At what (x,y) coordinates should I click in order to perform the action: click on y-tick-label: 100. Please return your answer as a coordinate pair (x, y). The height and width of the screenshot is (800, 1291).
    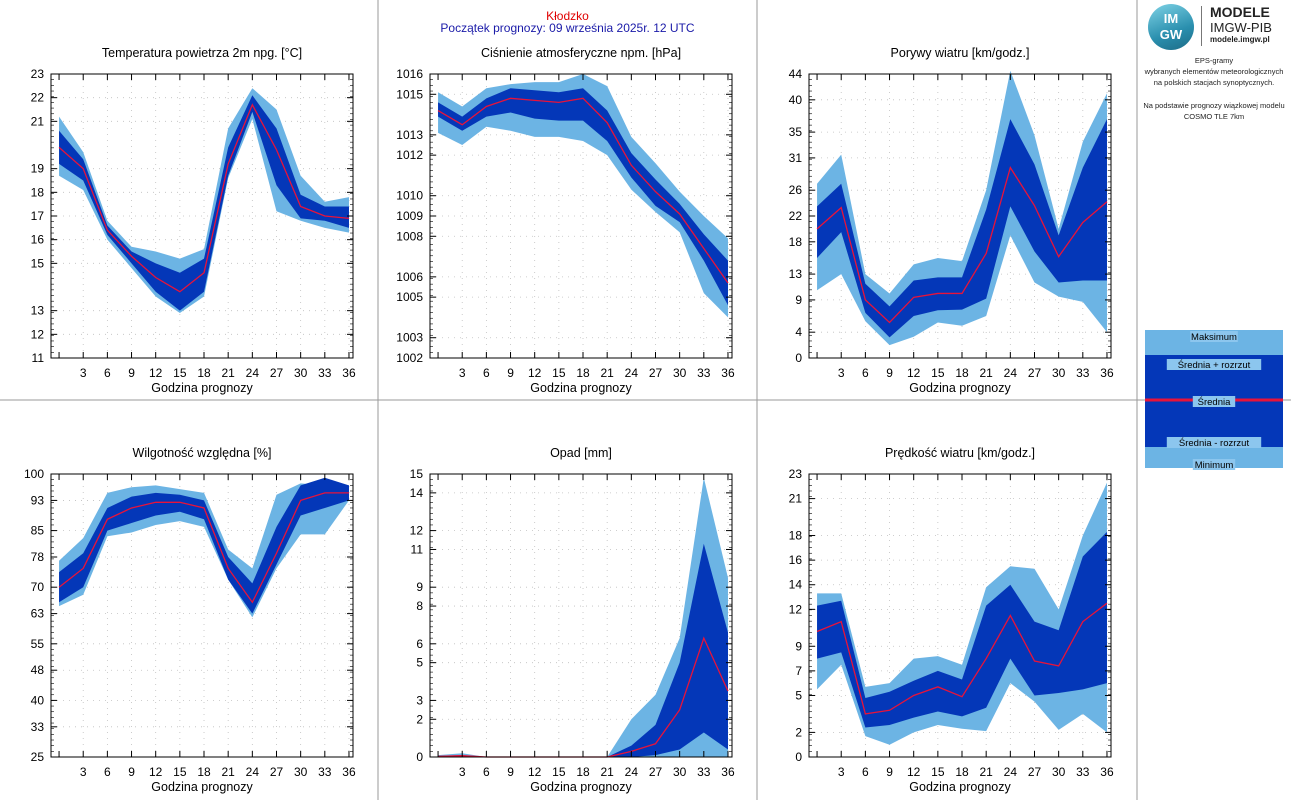
    Looking at the image, I should click on (34, 474).